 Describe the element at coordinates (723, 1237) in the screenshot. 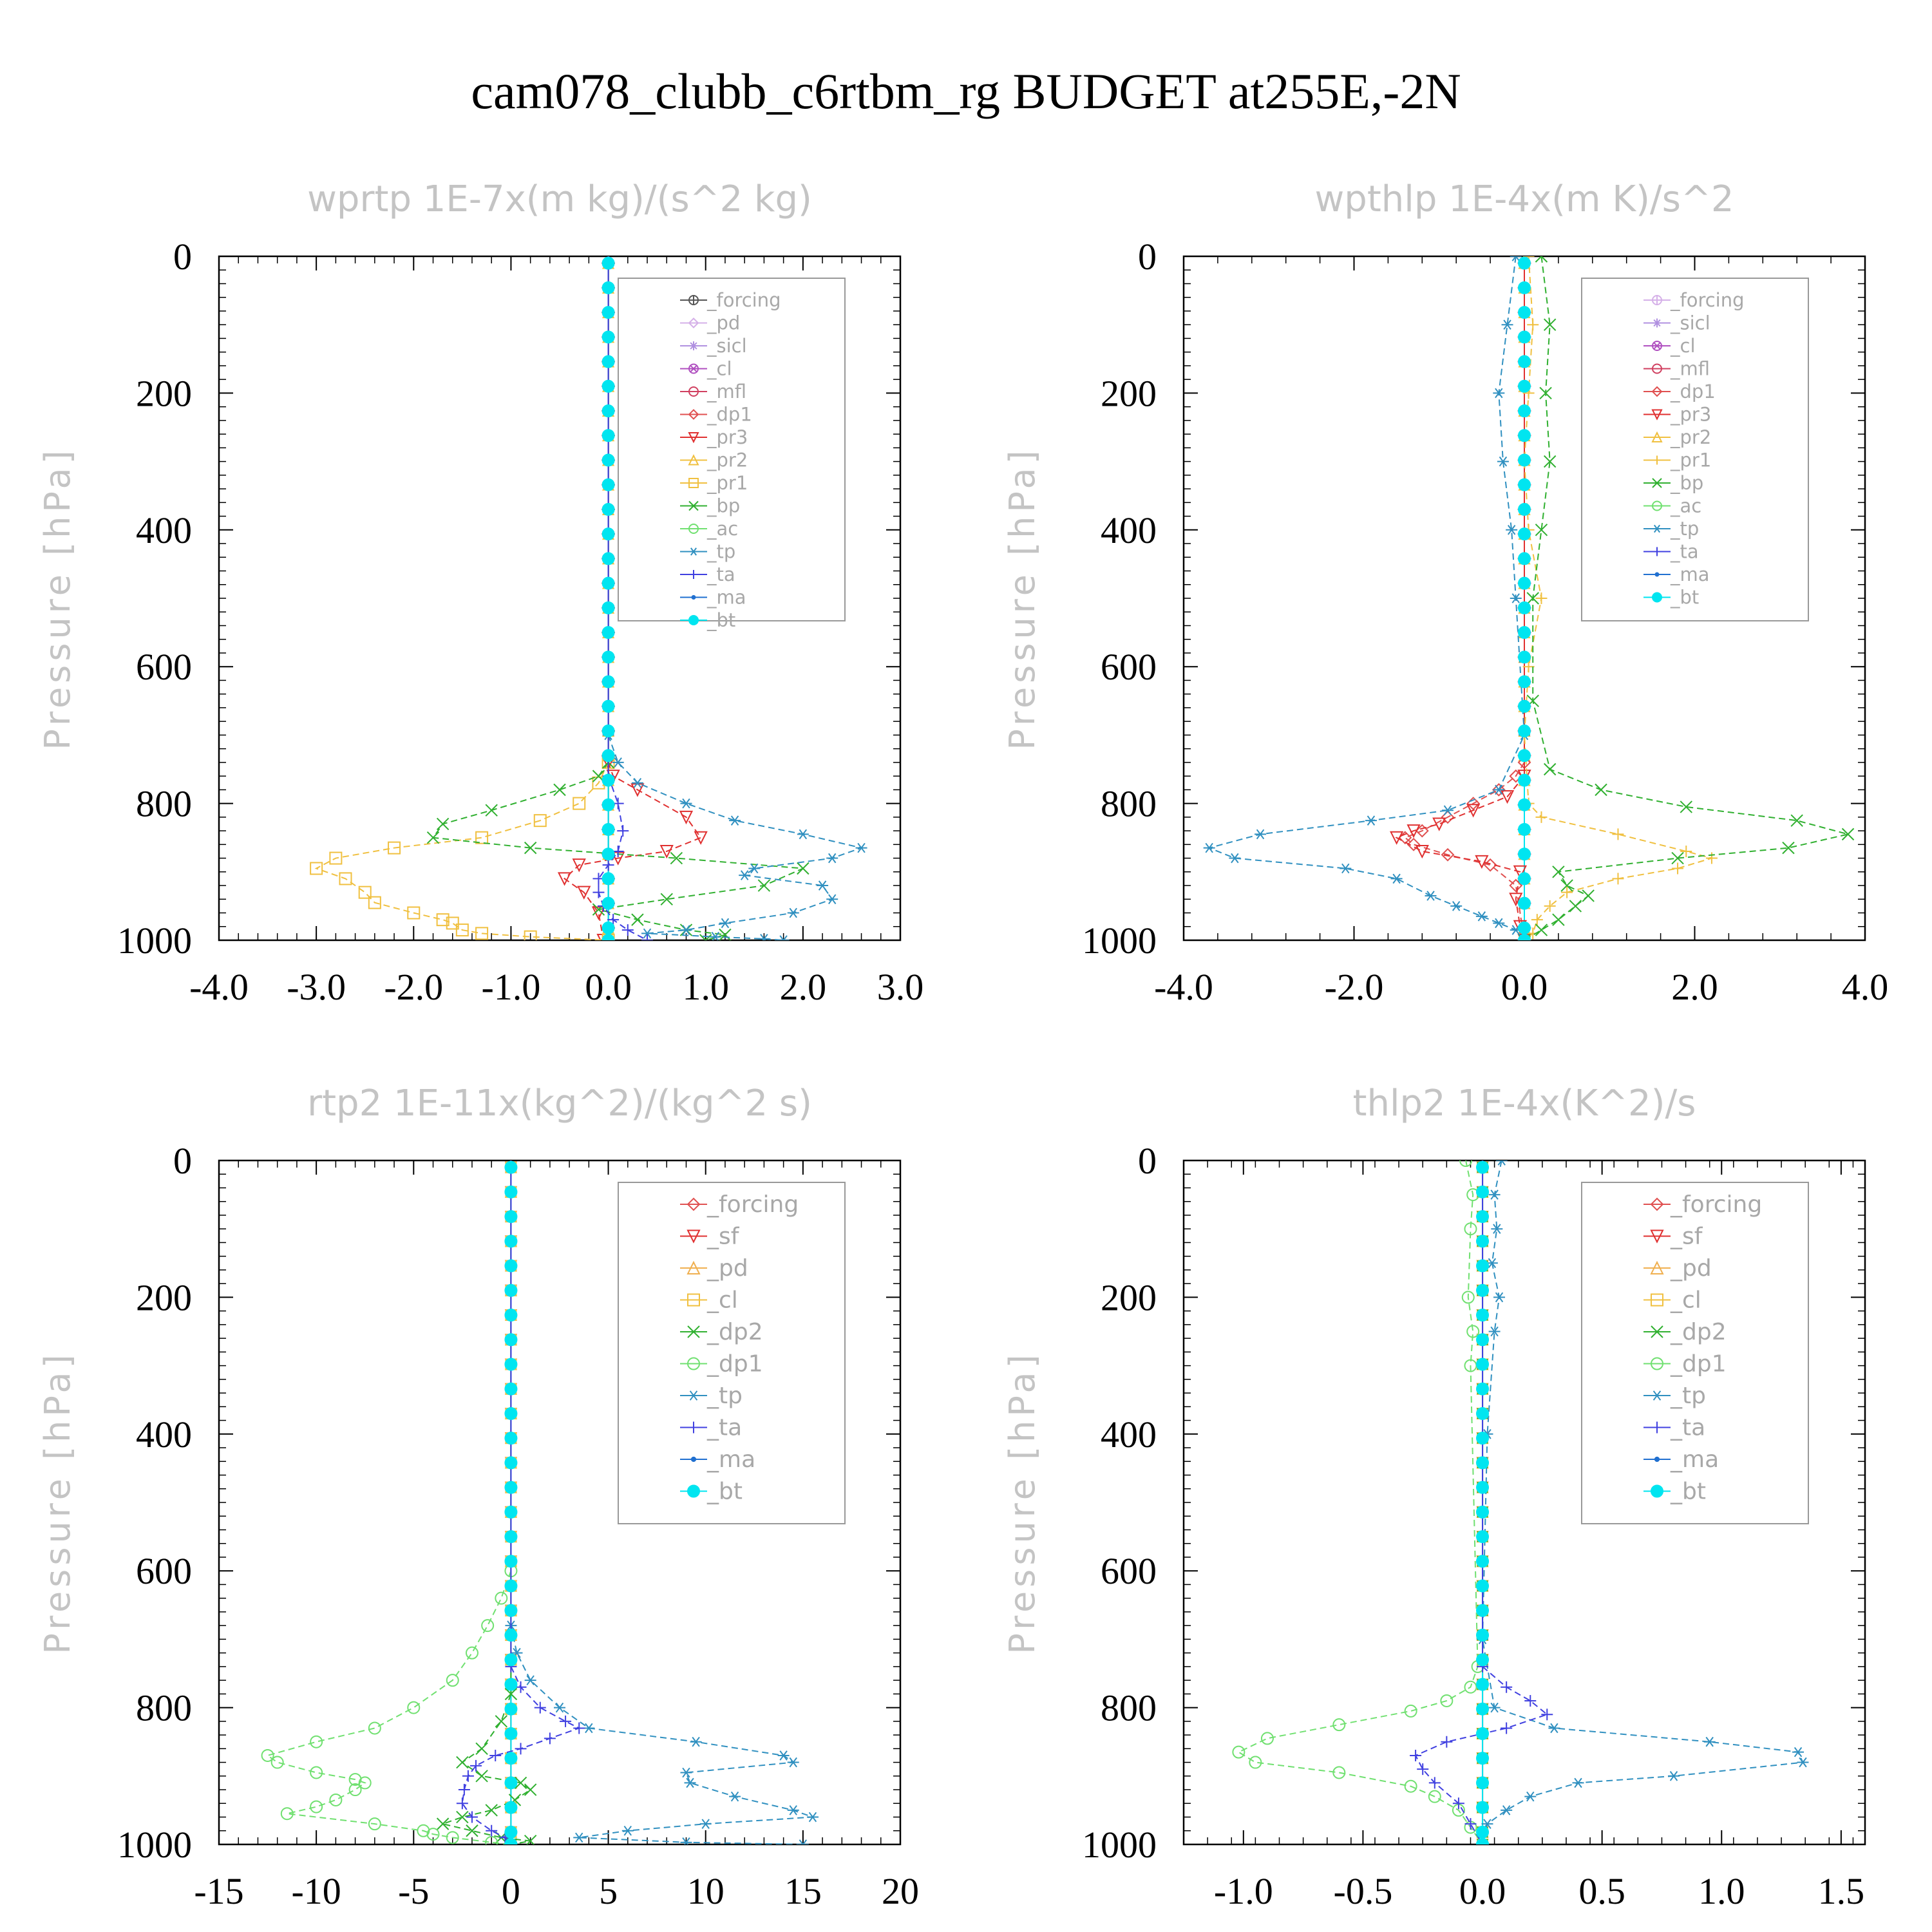

I see `legend-label-sf: _sf` at that location.